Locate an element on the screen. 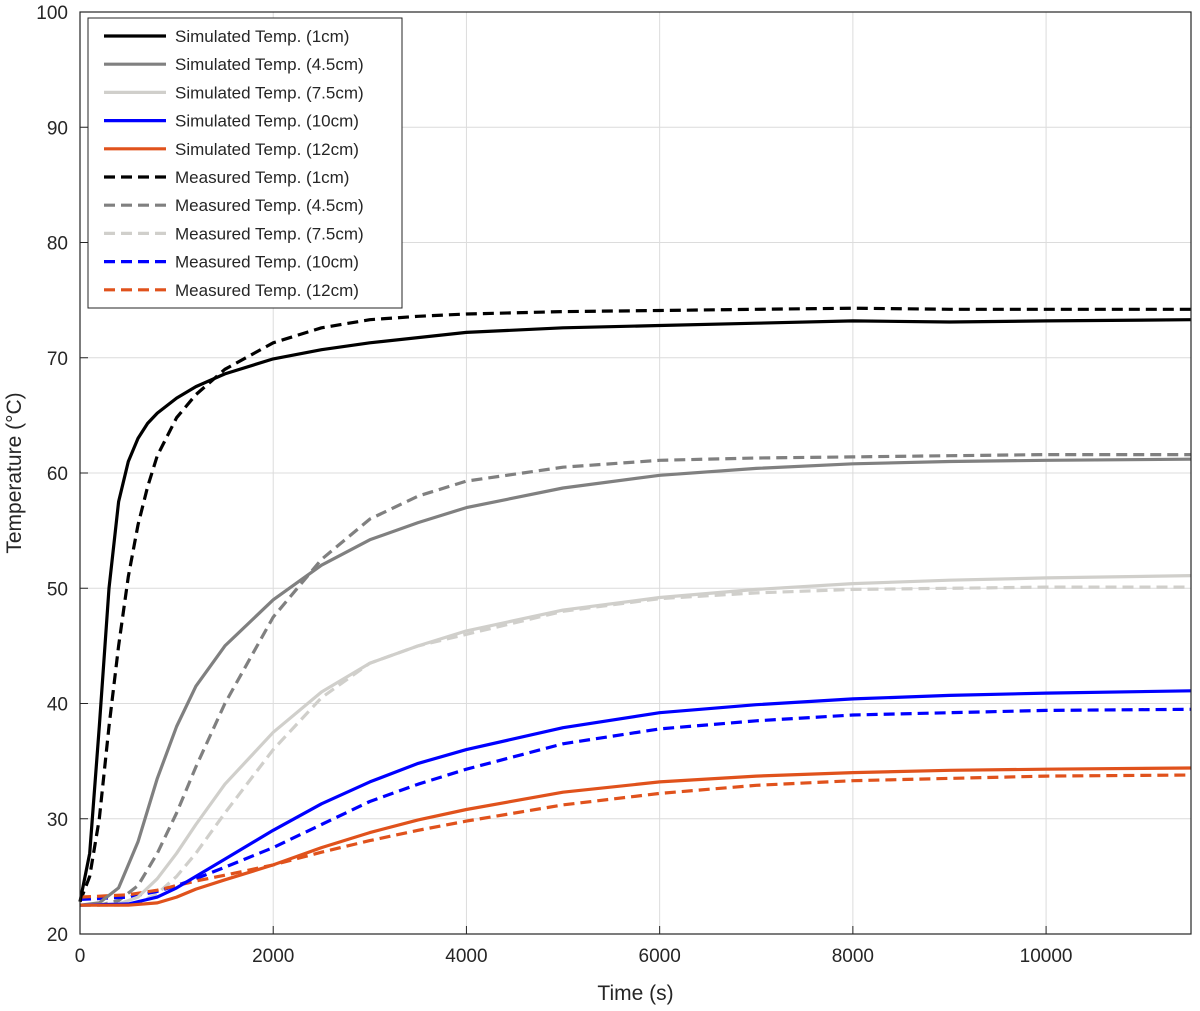 This screenshot has width=1200, height=1011. legend-label: Measured Temp. (10cm) is located at coordinates (267, 262).